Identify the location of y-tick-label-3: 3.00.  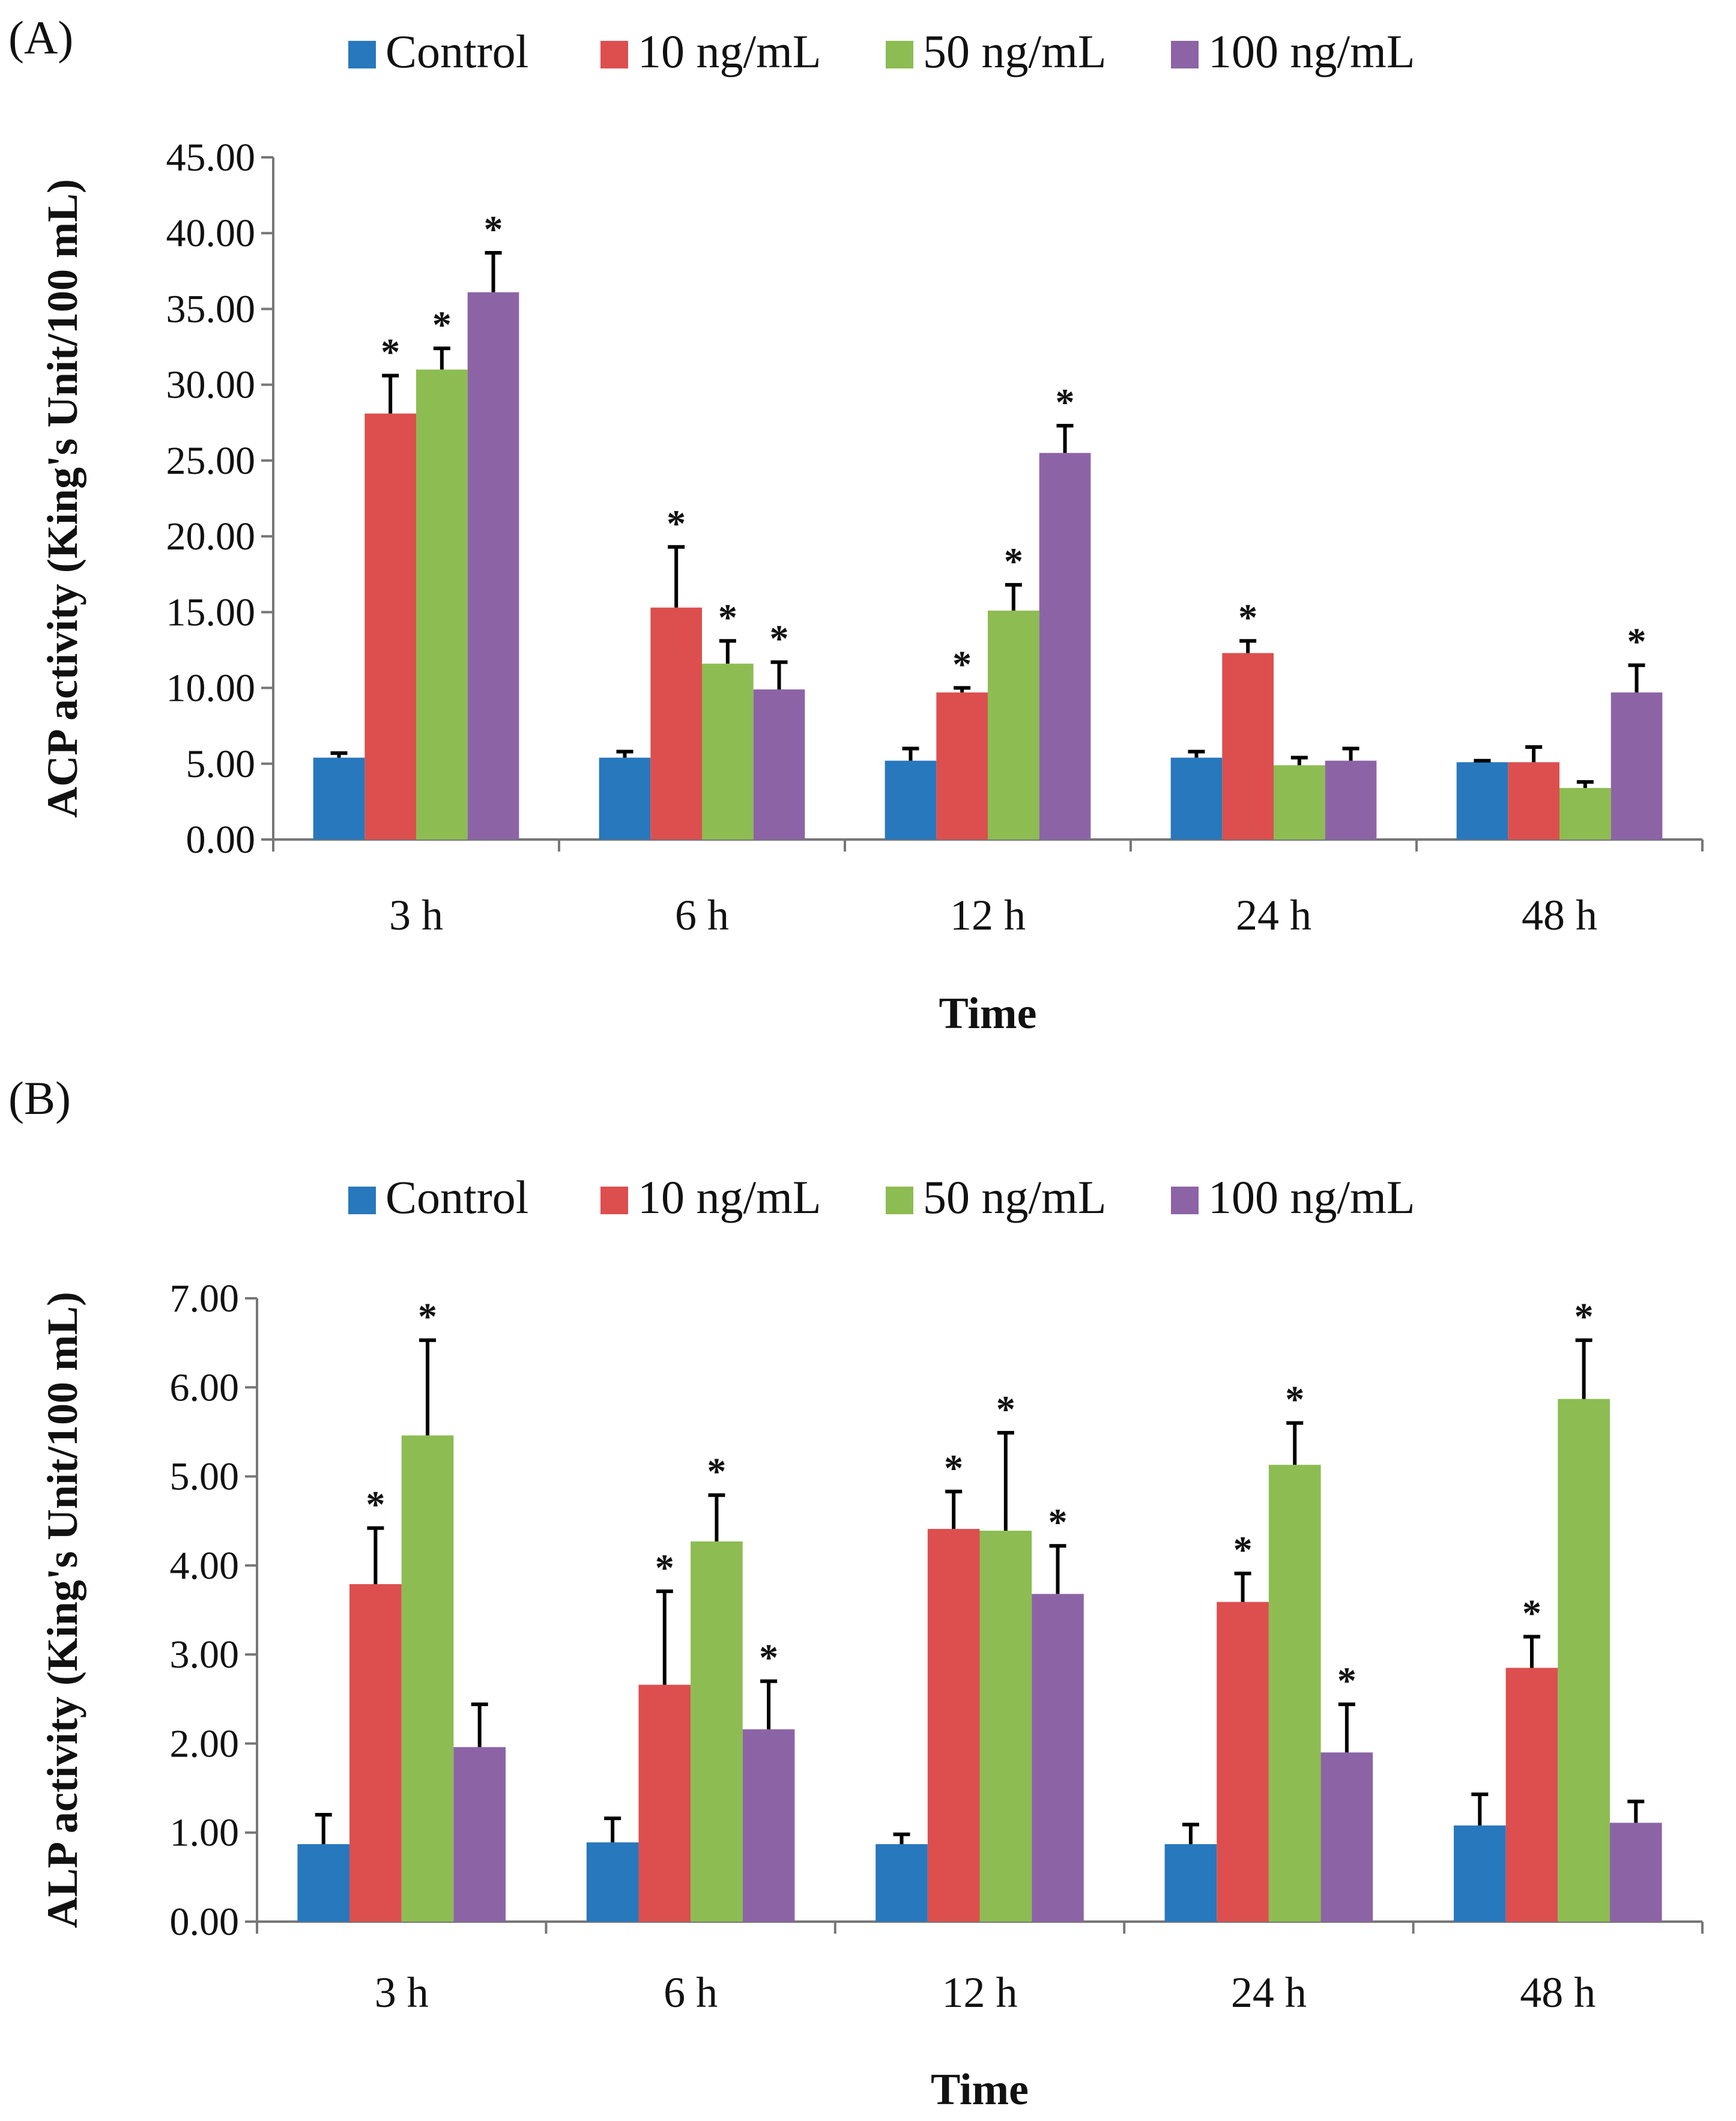
(205, 1655).